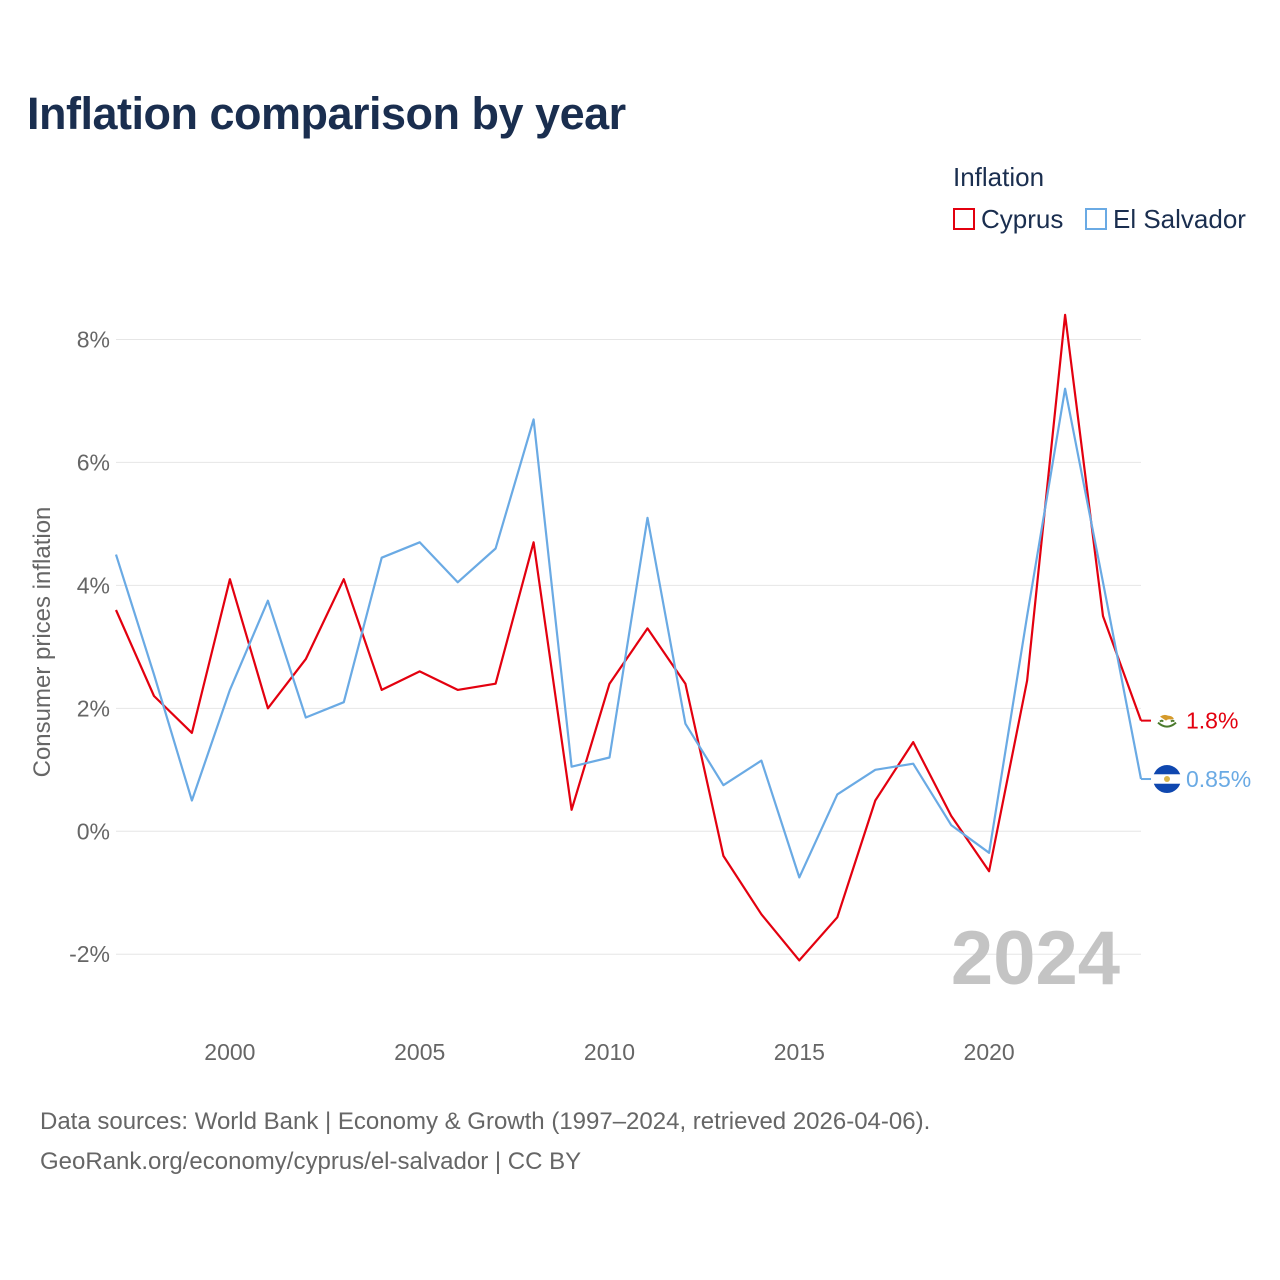 Image resolution: width=1280 pixels, height=1280 pixels. I want to click on el-salvador-flag-icon, so click(1167, 779).